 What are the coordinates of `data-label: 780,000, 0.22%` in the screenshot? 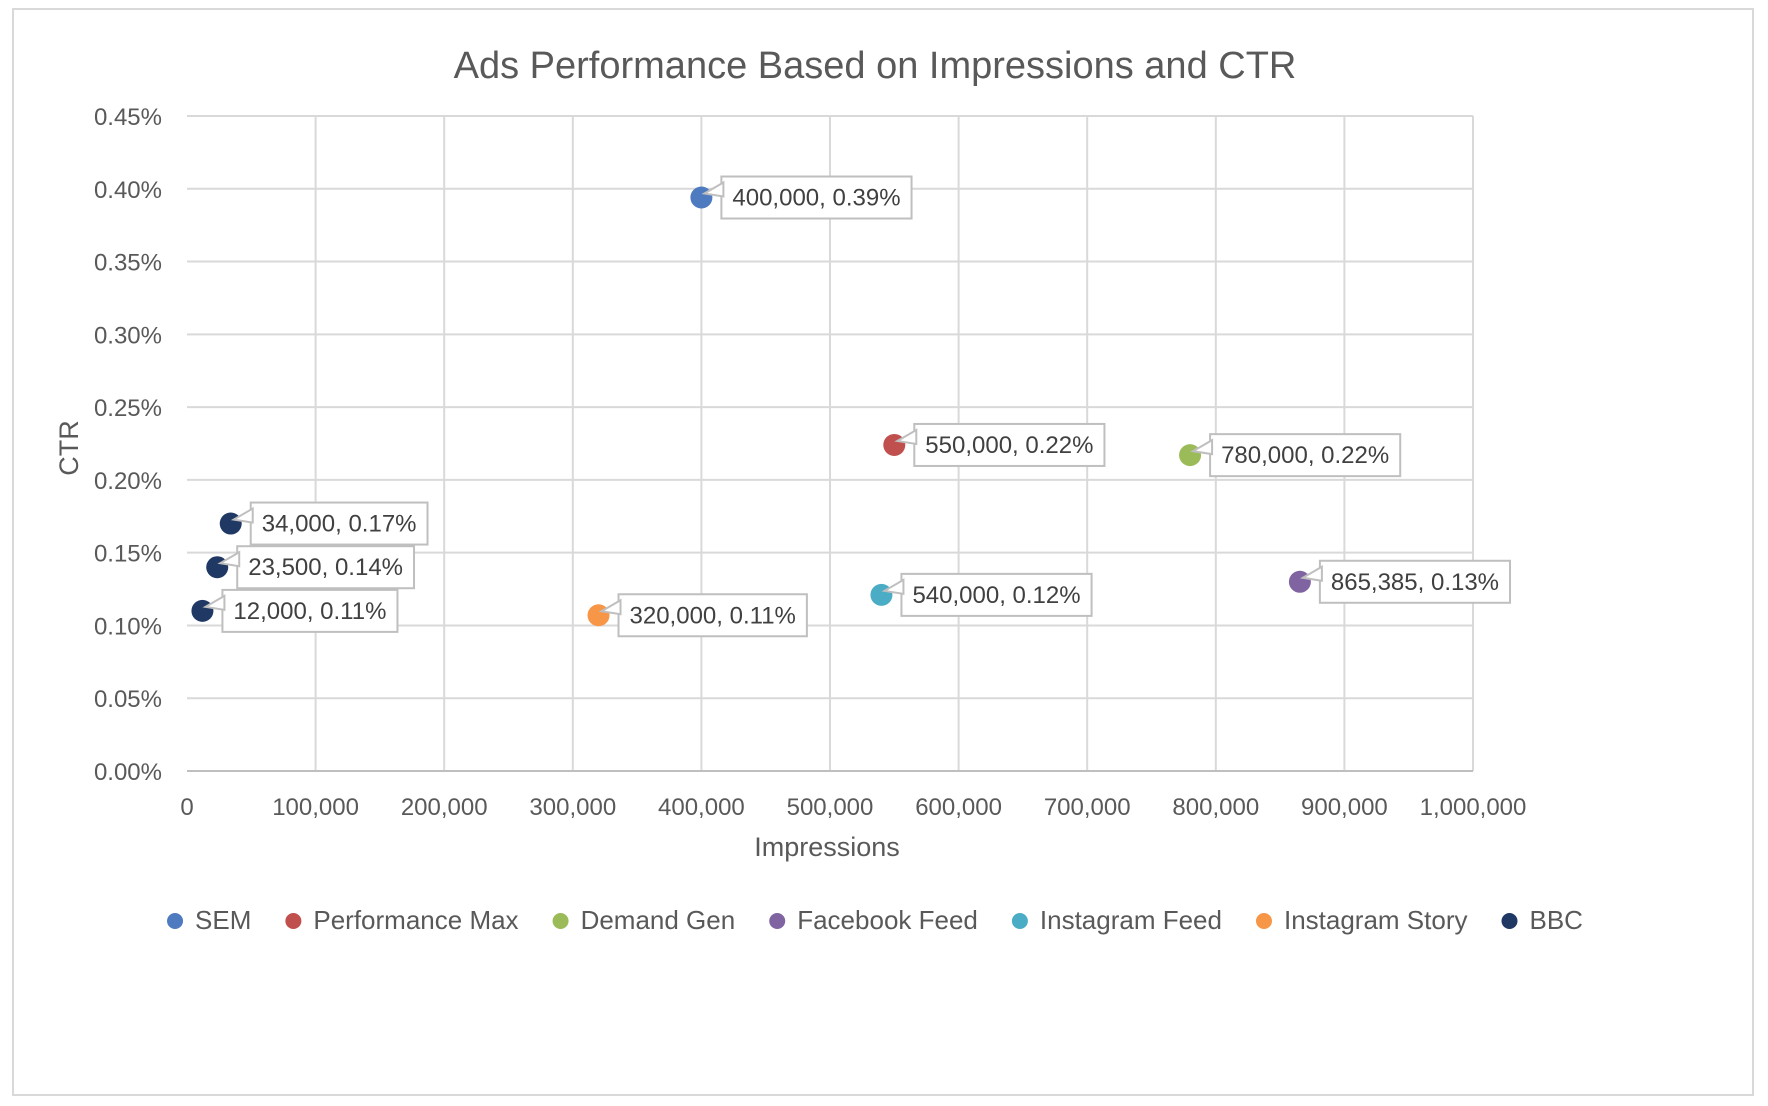 It's located at (1296, 455).